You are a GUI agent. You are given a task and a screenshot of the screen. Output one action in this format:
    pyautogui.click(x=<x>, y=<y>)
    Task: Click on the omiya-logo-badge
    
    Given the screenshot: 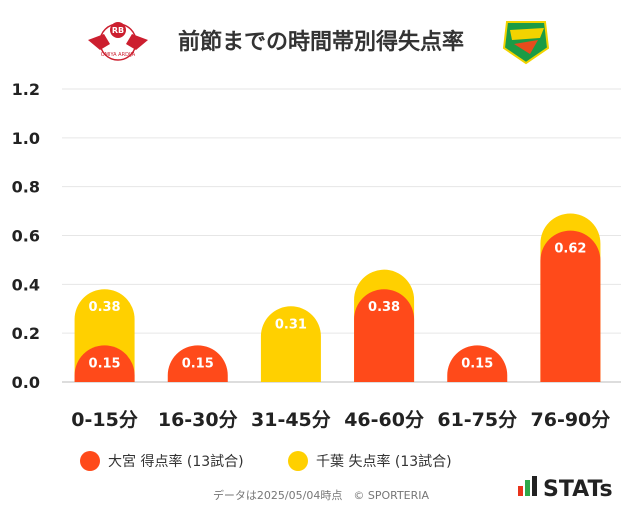 What is the action you would take?
    pyautogui.click(x=118, y=30)
    